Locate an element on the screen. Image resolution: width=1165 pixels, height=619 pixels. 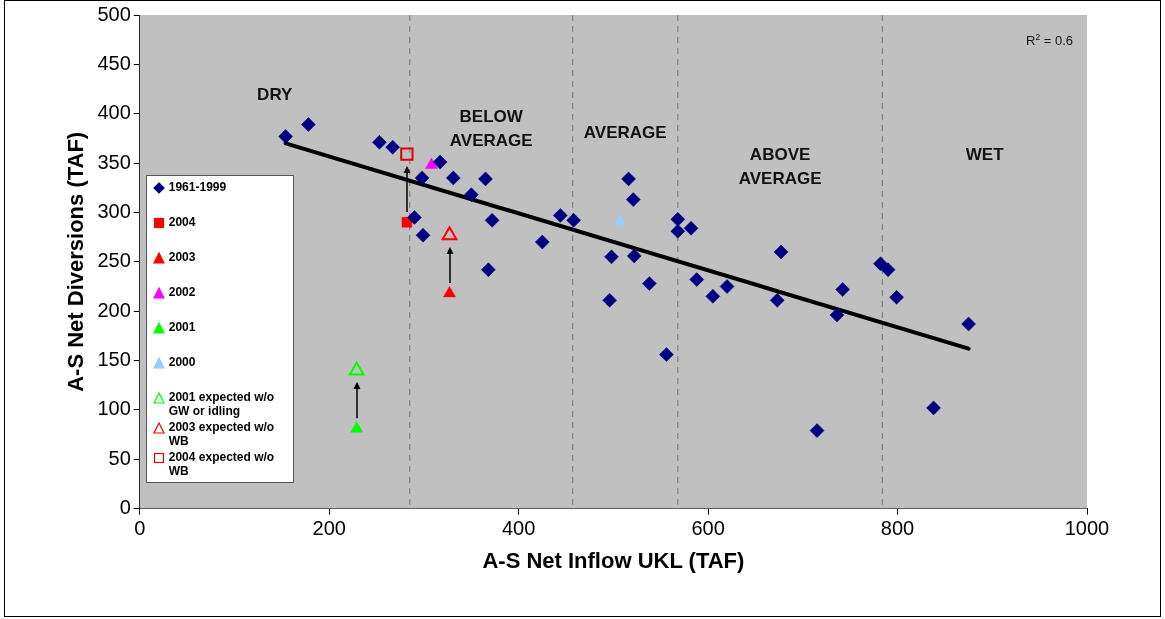
x-tick-label: 400 is located at coordinates (518, 528).